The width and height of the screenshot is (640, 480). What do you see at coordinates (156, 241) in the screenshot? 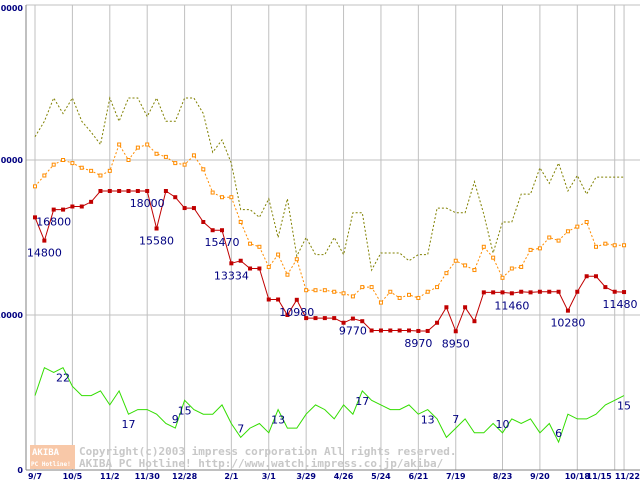
I see `min-price-label: 15580` at bounding box center [156, 241].